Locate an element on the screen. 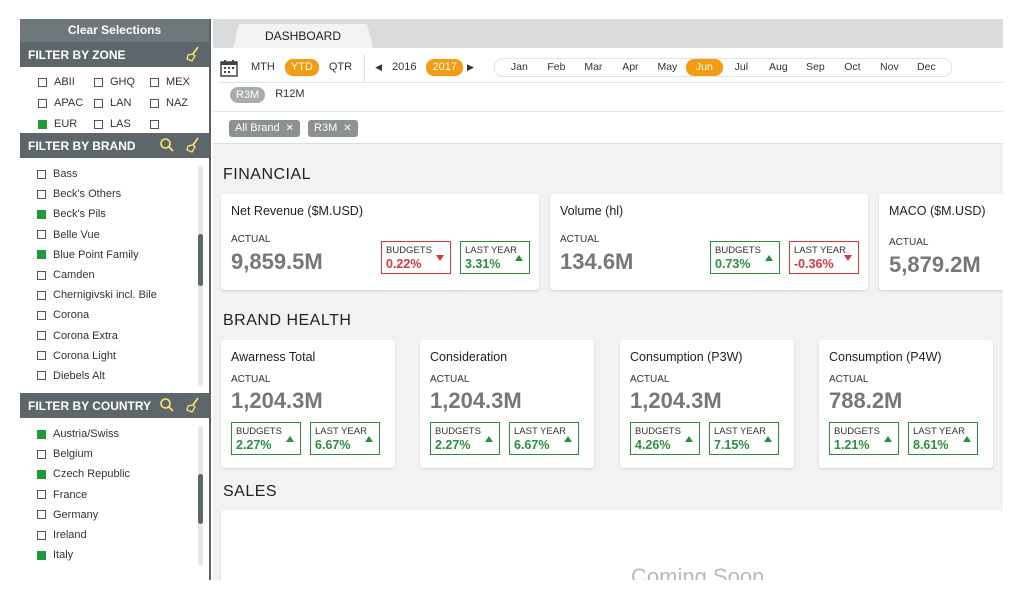 This screenshot has height=600, width=1024. year-next-arrow-icon: ▶ is located at coordinates (470, 67).